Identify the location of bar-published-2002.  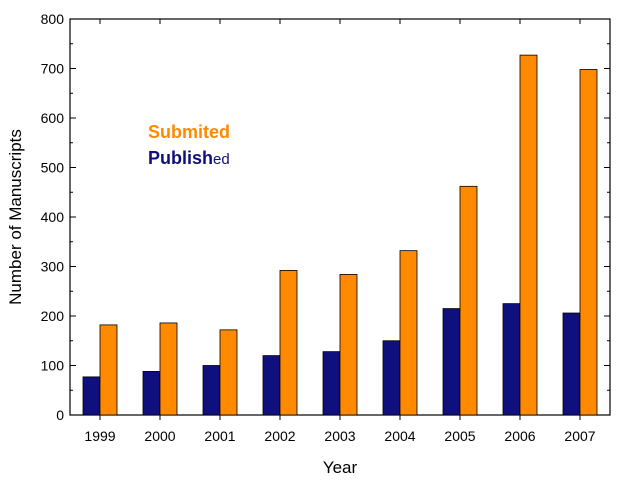
(271, 385).